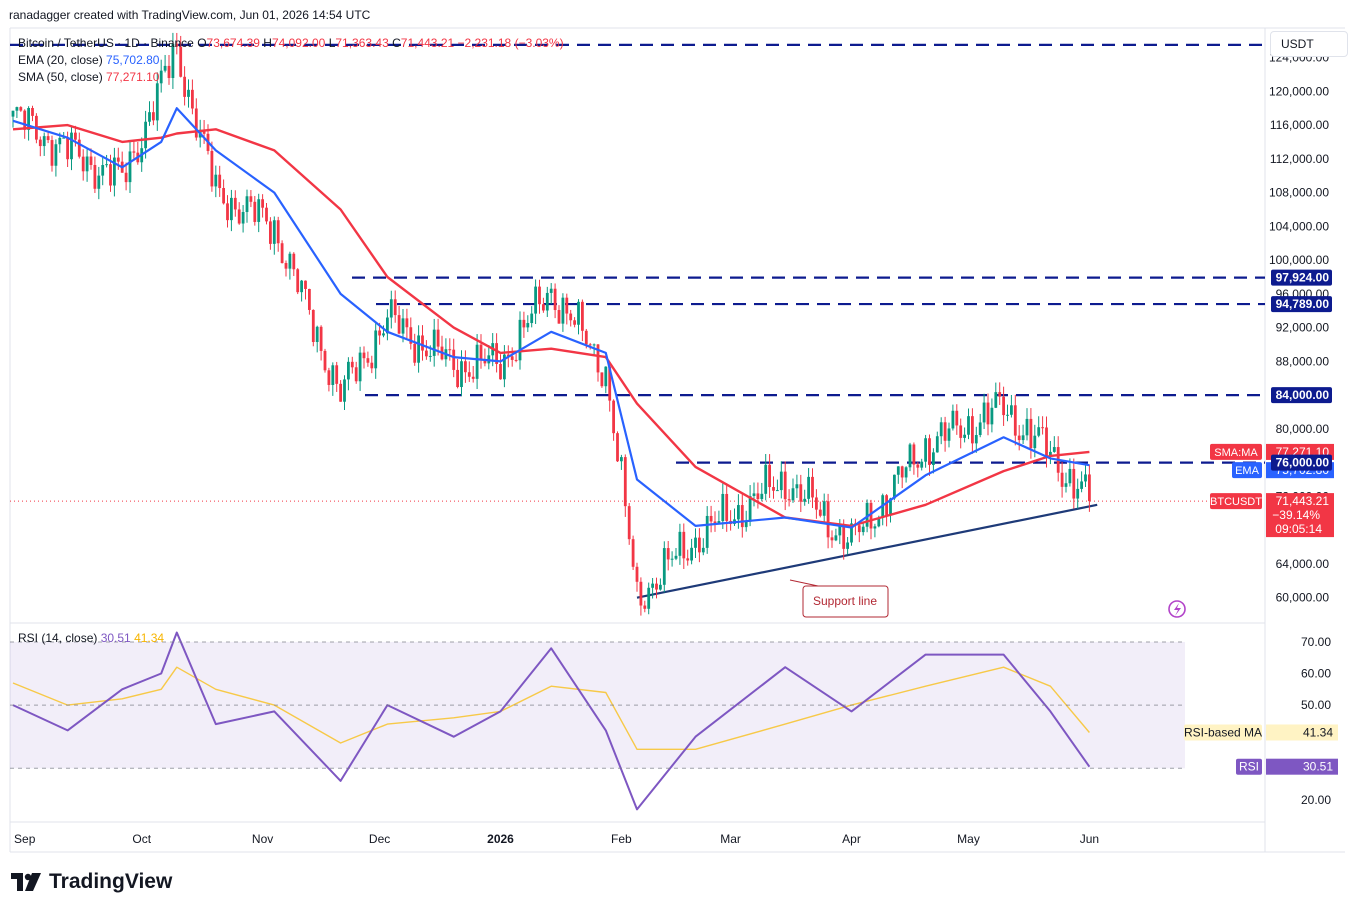 This screenshot has width=1354, height=912. I want to click on tradingview-logo: TradingView, so click(91, 882).